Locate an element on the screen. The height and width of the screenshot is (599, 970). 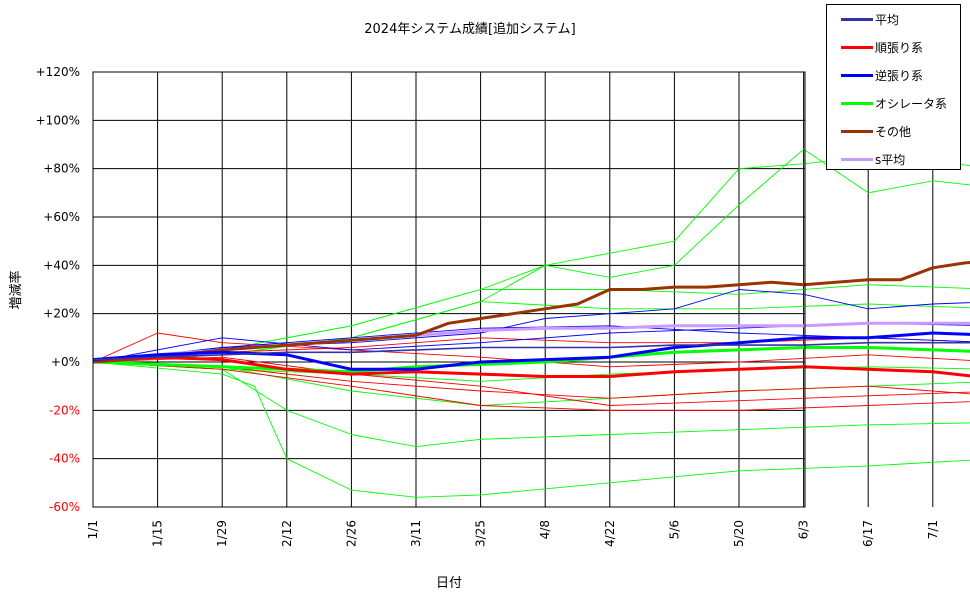
legend-item: 逆張り系 is located at coordinates (875, 75).